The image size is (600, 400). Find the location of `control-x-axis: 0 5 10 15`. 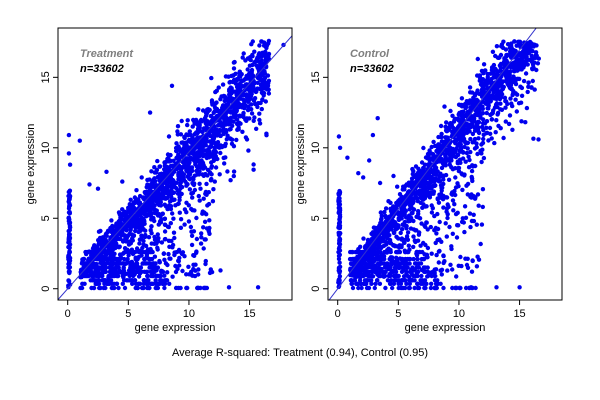

control-x-axis: 0 5 10 15 is located at coordinates (430, 310).